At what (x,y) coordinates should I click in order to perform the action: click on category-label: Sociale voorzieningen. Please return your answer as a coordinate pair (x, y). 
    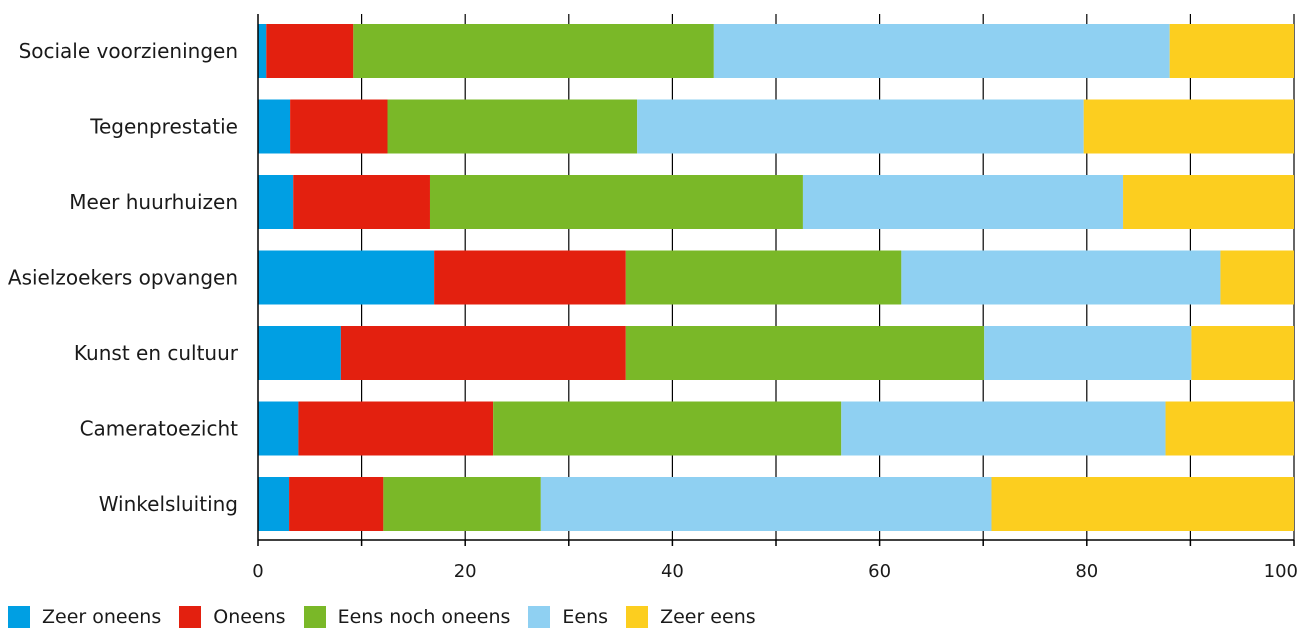
    Looking at the image, I should click on (128, 51).